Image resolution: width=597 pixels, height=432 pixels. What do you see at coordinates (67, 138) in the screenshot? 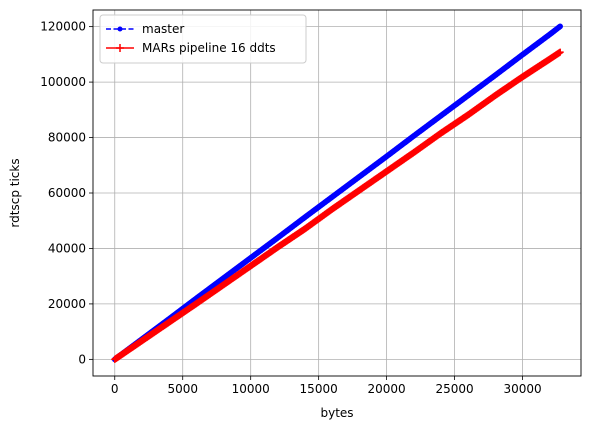
I see `y-tick-label: 80000` at bounding box center [67, 138].